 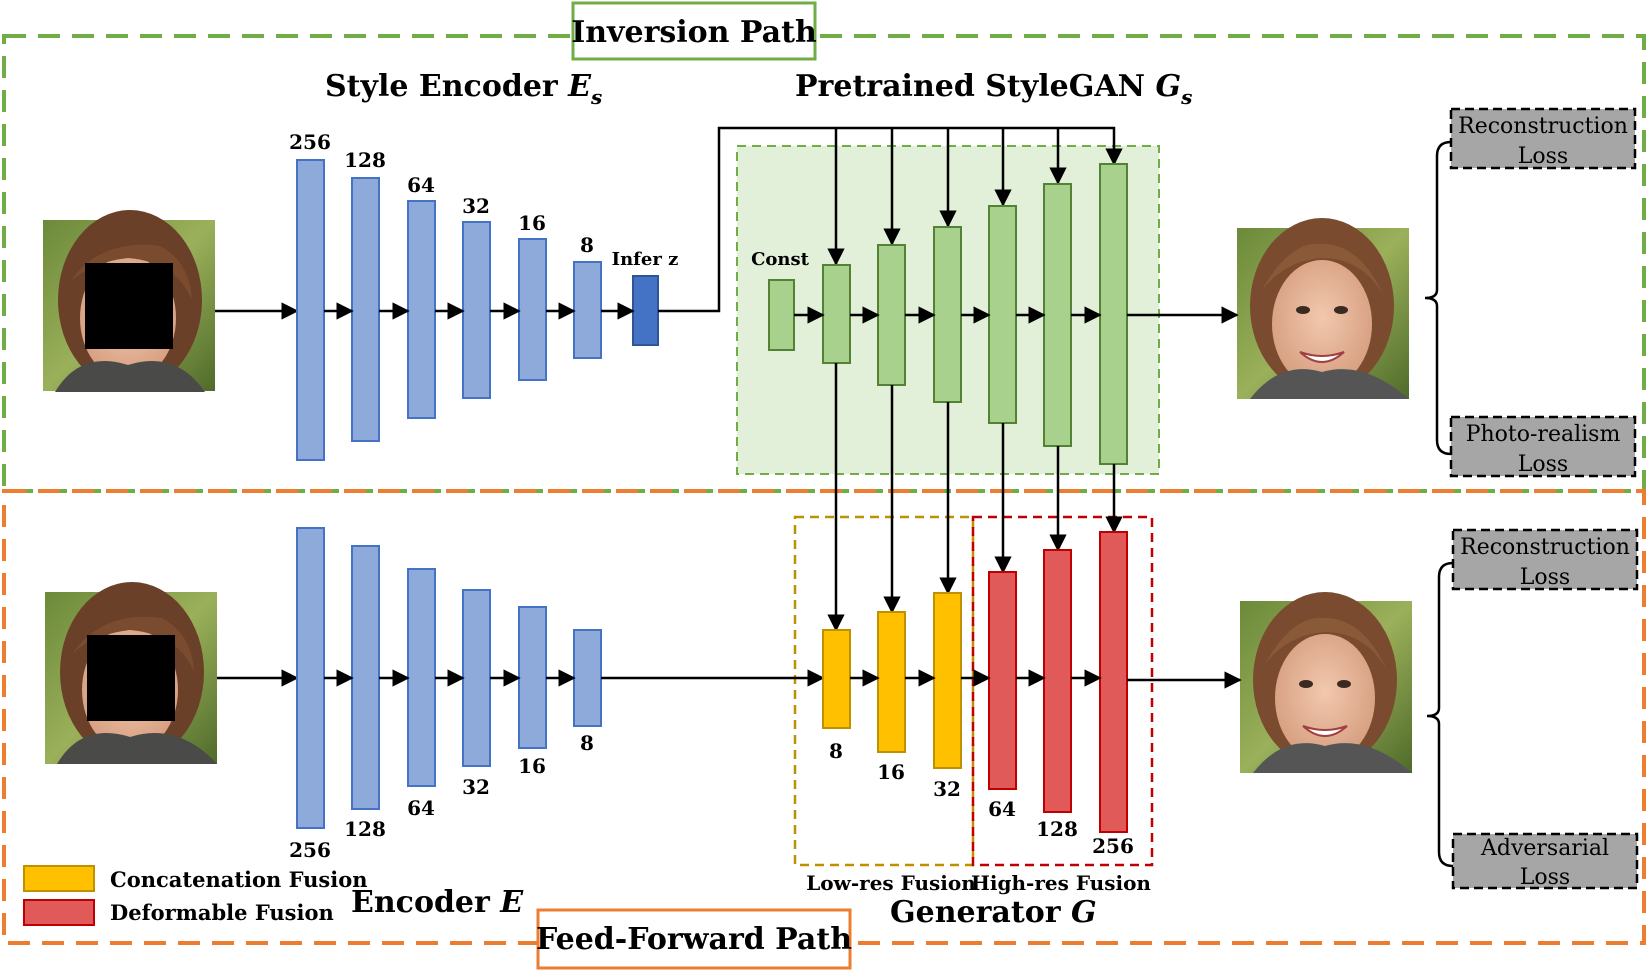 I want to click on style-encoder-size-label: 256, so click(x=310, y=142).